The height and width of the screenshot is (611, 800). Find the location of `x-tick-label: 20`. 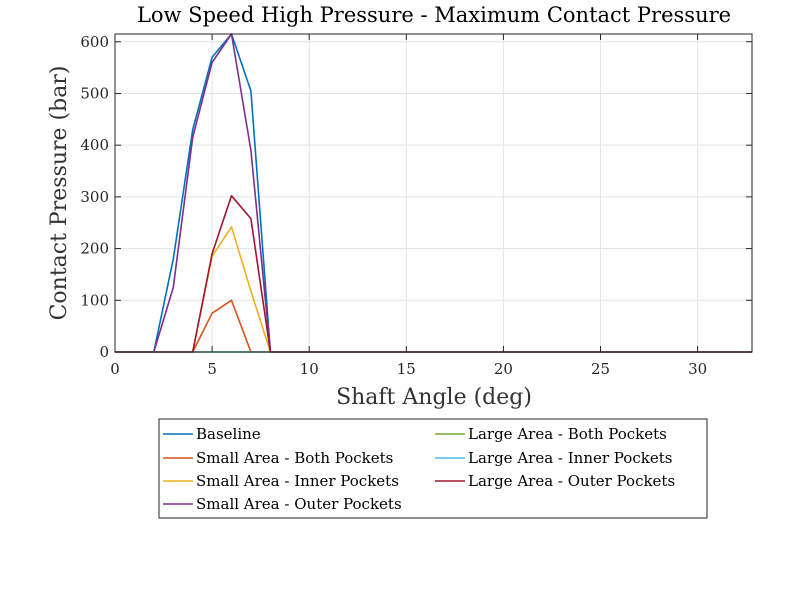

x-tick-label: 20 is located at coordinates (503, 369).